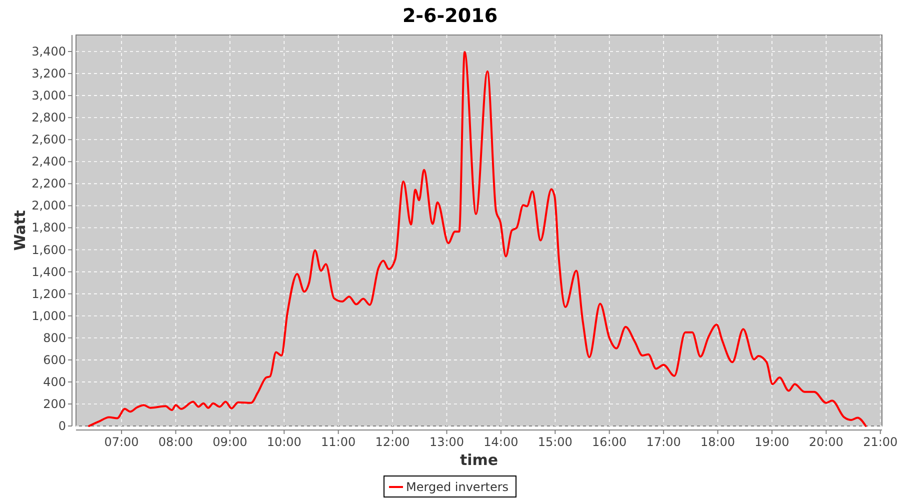 Image resolution: width=900 pixels, height=500 pixels. I want to click on x-tick-label: 15:00, so click(555, 442).